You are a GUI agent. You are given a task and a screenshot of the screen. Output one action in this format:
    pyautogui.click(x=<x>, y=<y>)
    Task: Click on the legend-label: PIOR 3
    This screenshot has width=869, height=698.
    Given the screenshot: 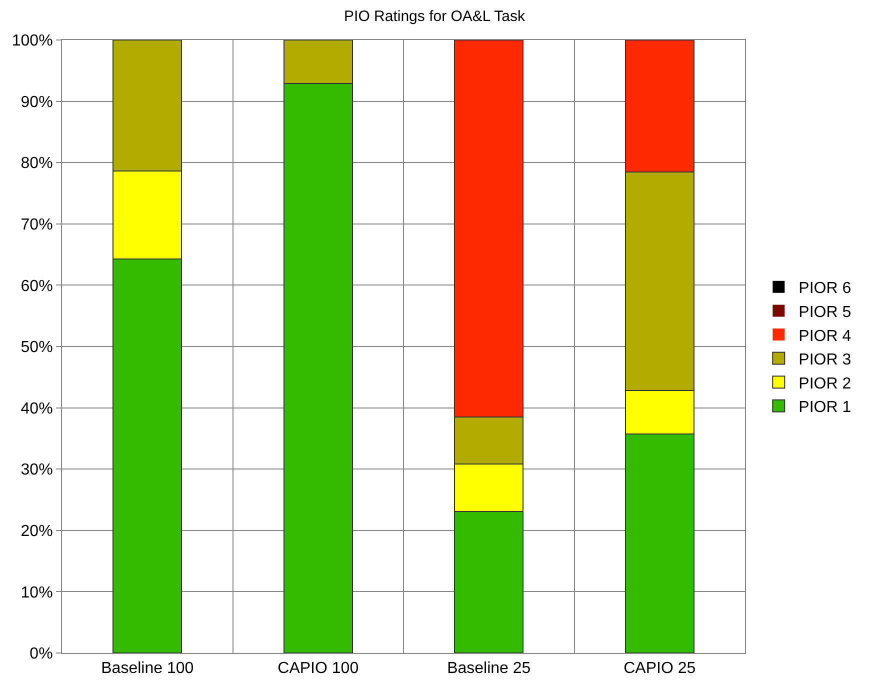 What is the action you would take?
    pyautogui.click(x=825, y=360)
    